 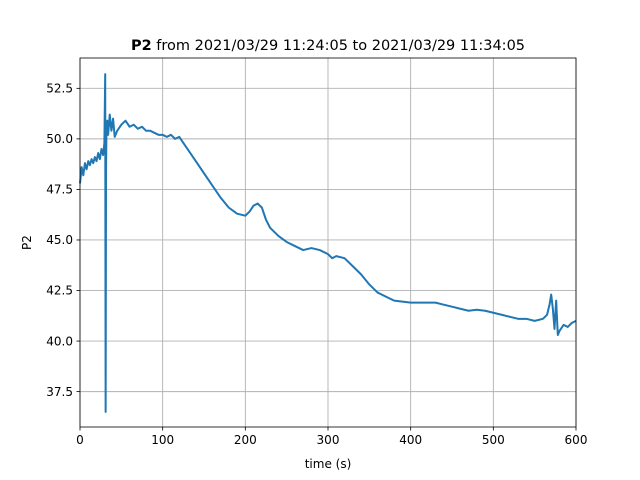 I want to click on x-tick-label: 500, so click(x=493, y=440).